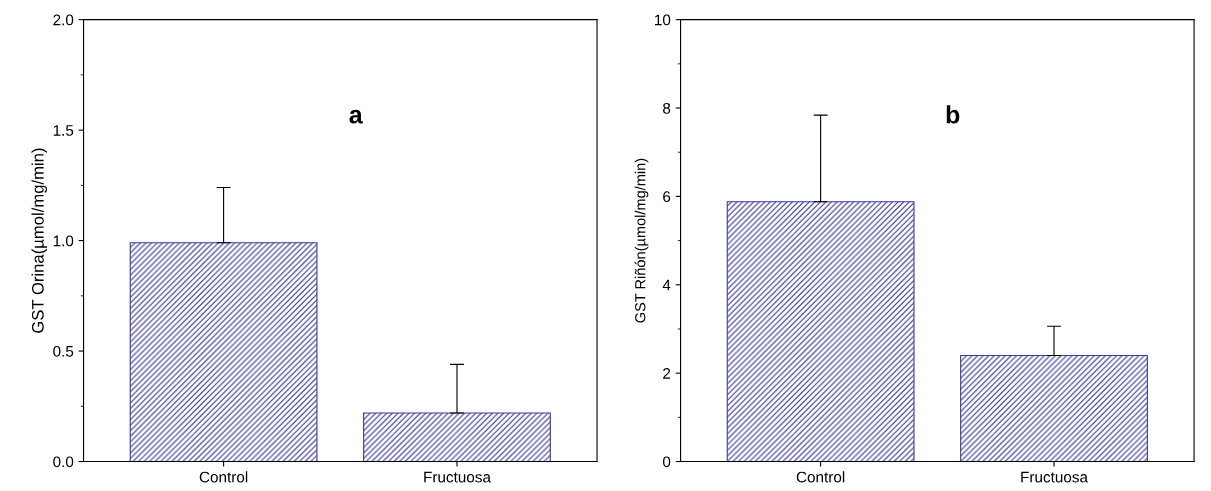  What do you see at coordinates (667, 108) in the screenshot?
I see `y-tick-label: 8` at bounding box center [667, 108].